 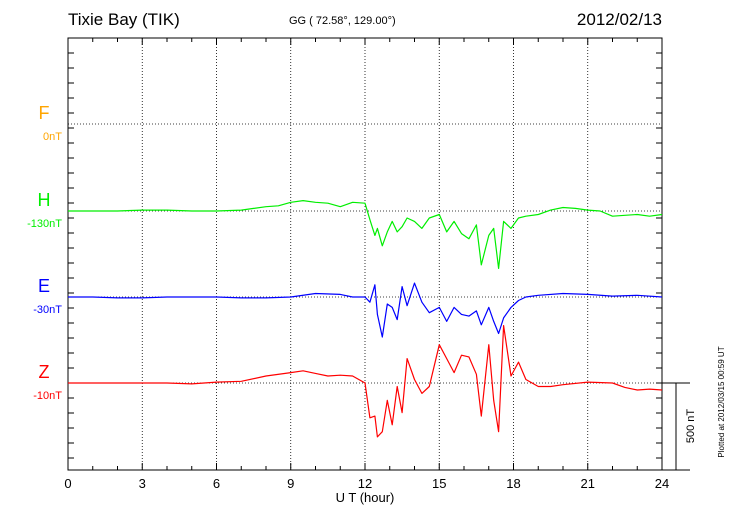 I want to click on series-baseline-E: -30nT, so click(x=47, y=310).